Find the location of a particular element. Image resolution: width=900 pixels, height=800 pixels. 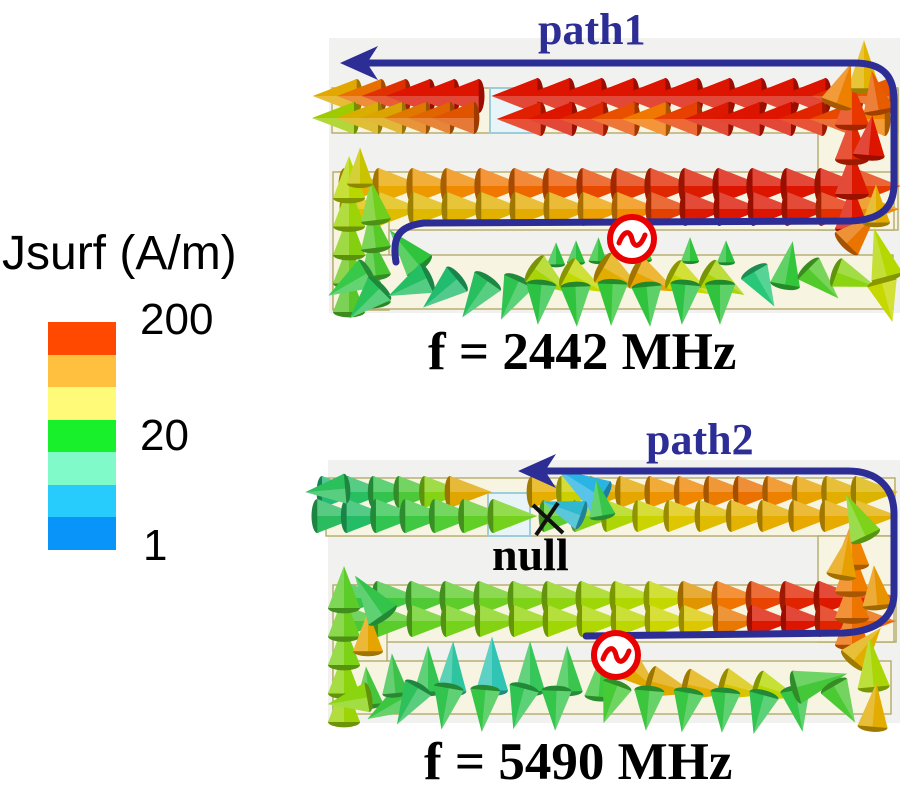

legend-tick-mid: 20 is located at coordinates (164, 435).